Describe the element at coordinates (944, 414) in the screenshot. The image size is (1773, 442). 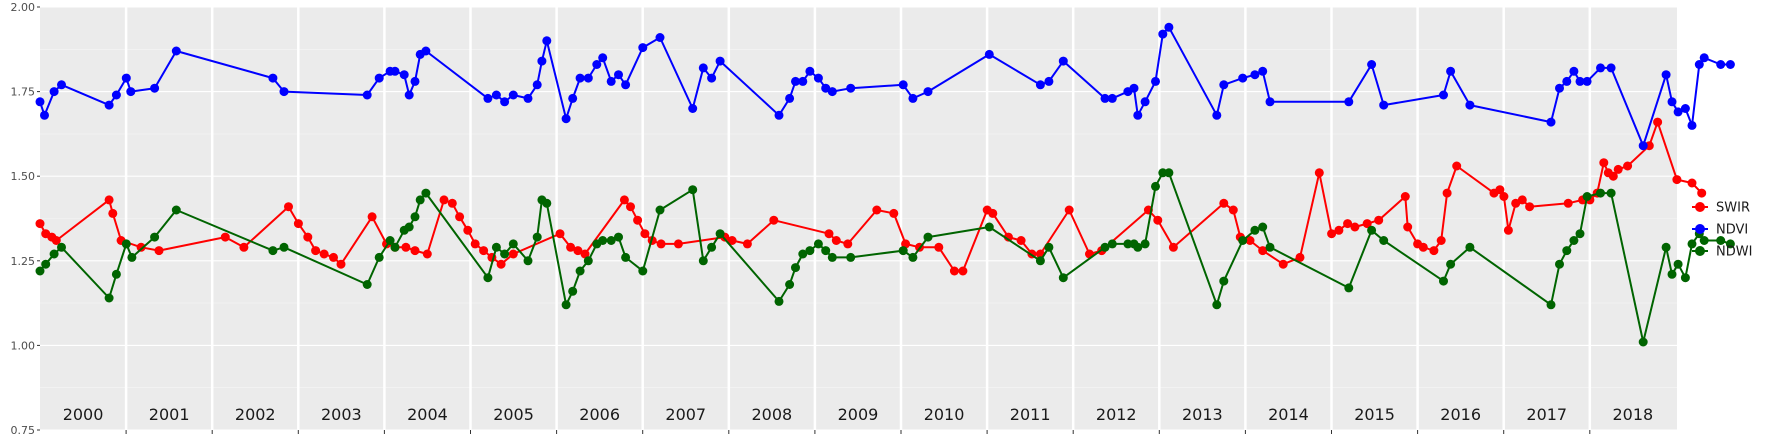
I see `year-label: 2010` at that location.